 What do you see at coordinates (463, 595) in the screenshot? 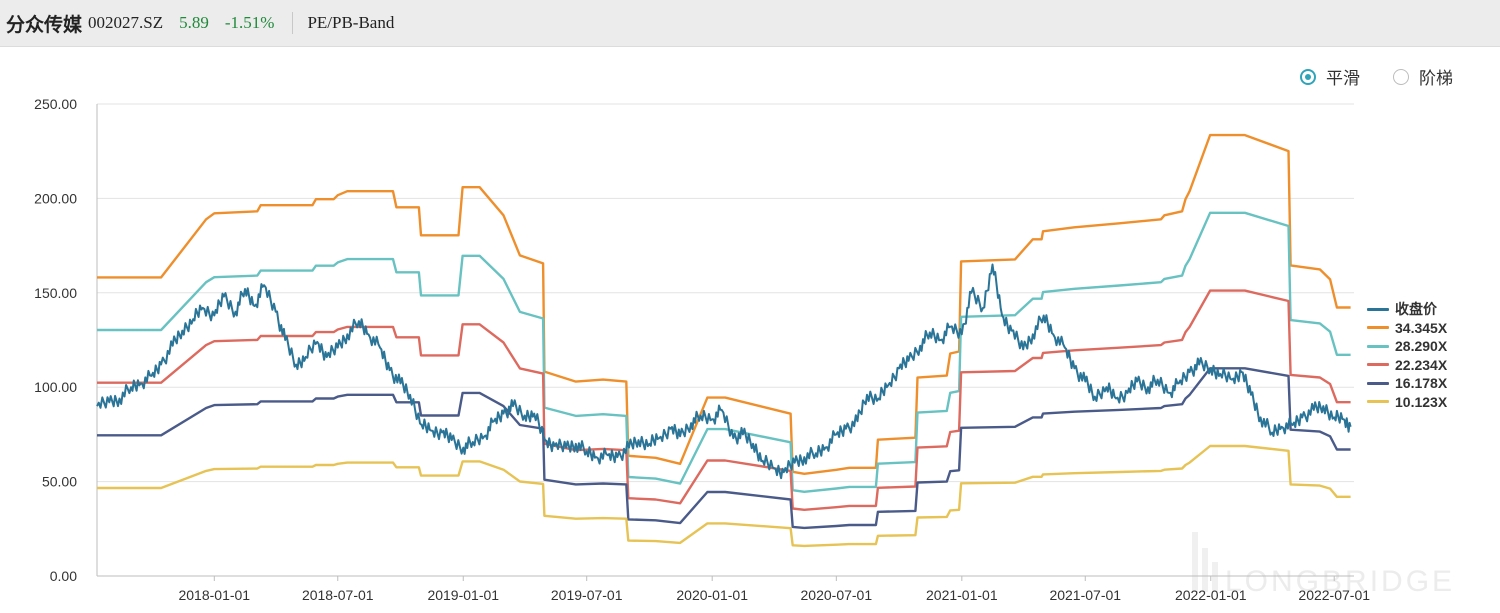
I see `x-tick-label: 2019-01-01` at bounding box center [463, 595].